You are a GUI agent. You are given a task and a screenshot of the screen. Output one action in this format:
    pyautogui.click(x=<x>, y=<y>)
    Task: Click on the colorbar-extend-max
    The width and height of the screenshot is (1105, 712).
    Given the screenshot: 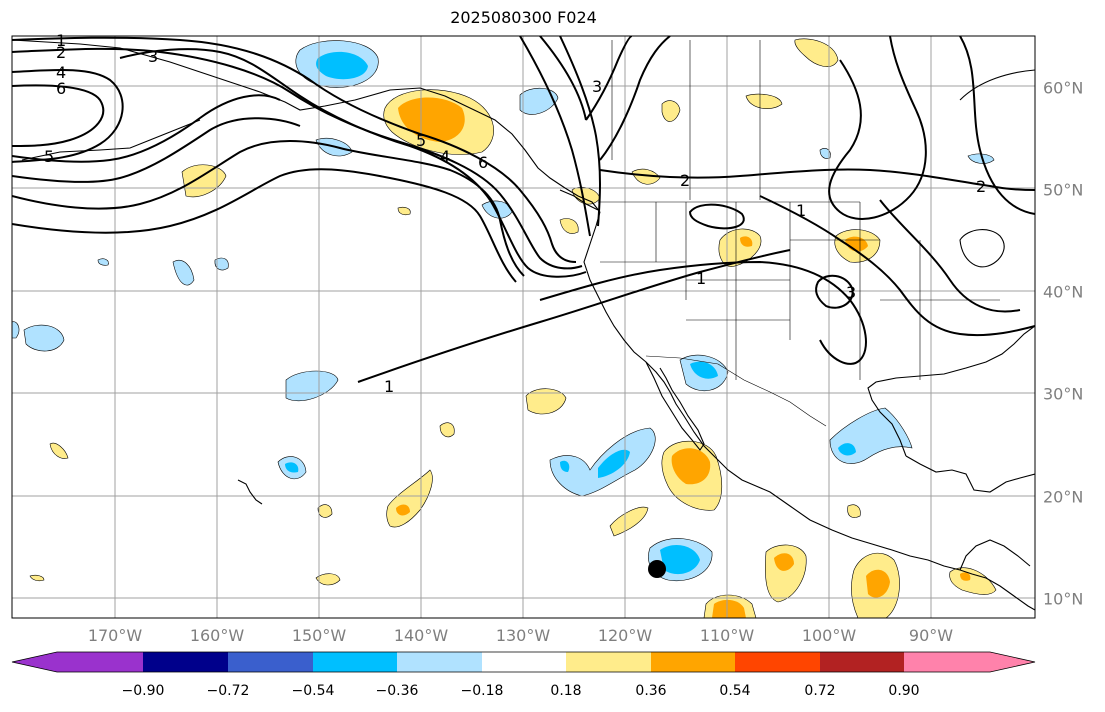 What is the action you would take?
    pyautogui.click(x=1012, y=662)
    